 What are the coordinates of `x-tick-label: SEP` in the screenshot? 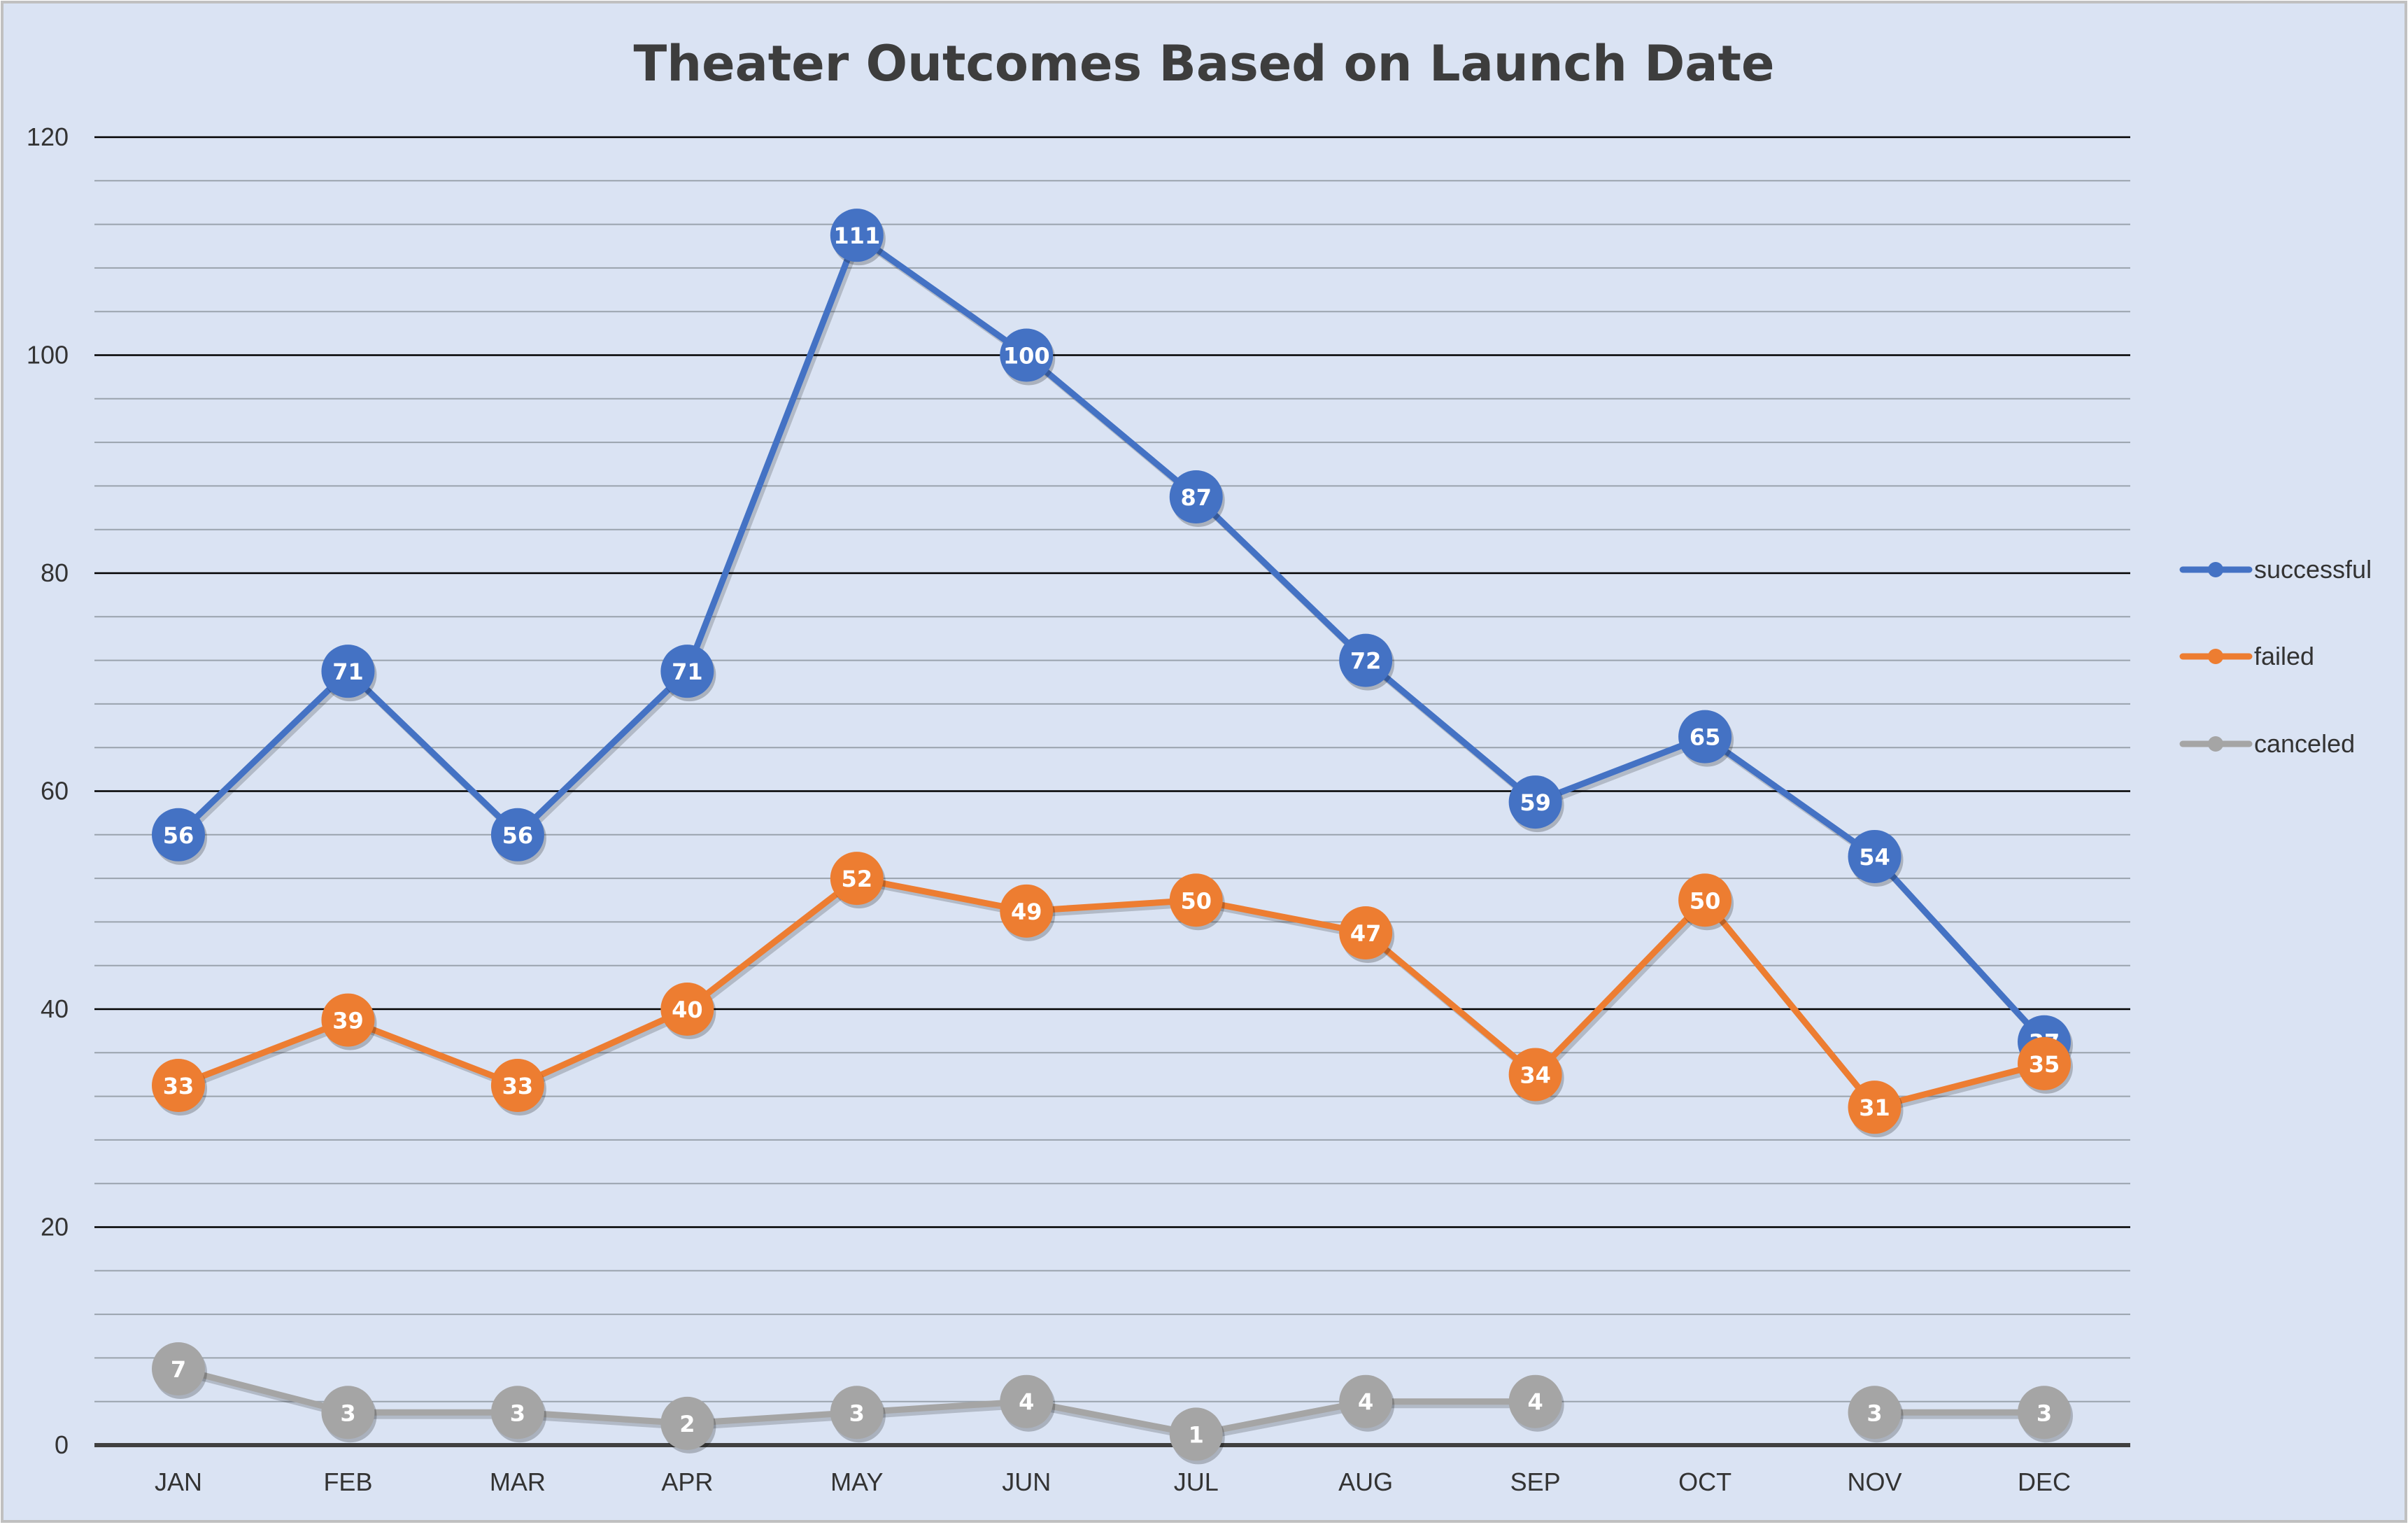 It's located at (1535, 1482).